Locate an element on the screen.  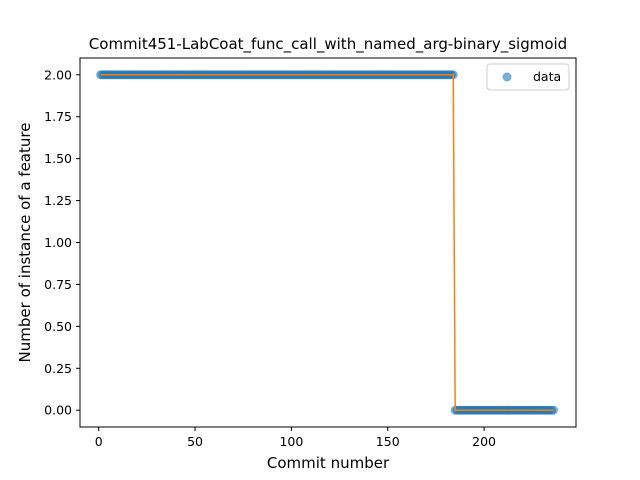
x-axis-label: Commit number is located at coordinates (328, 463).